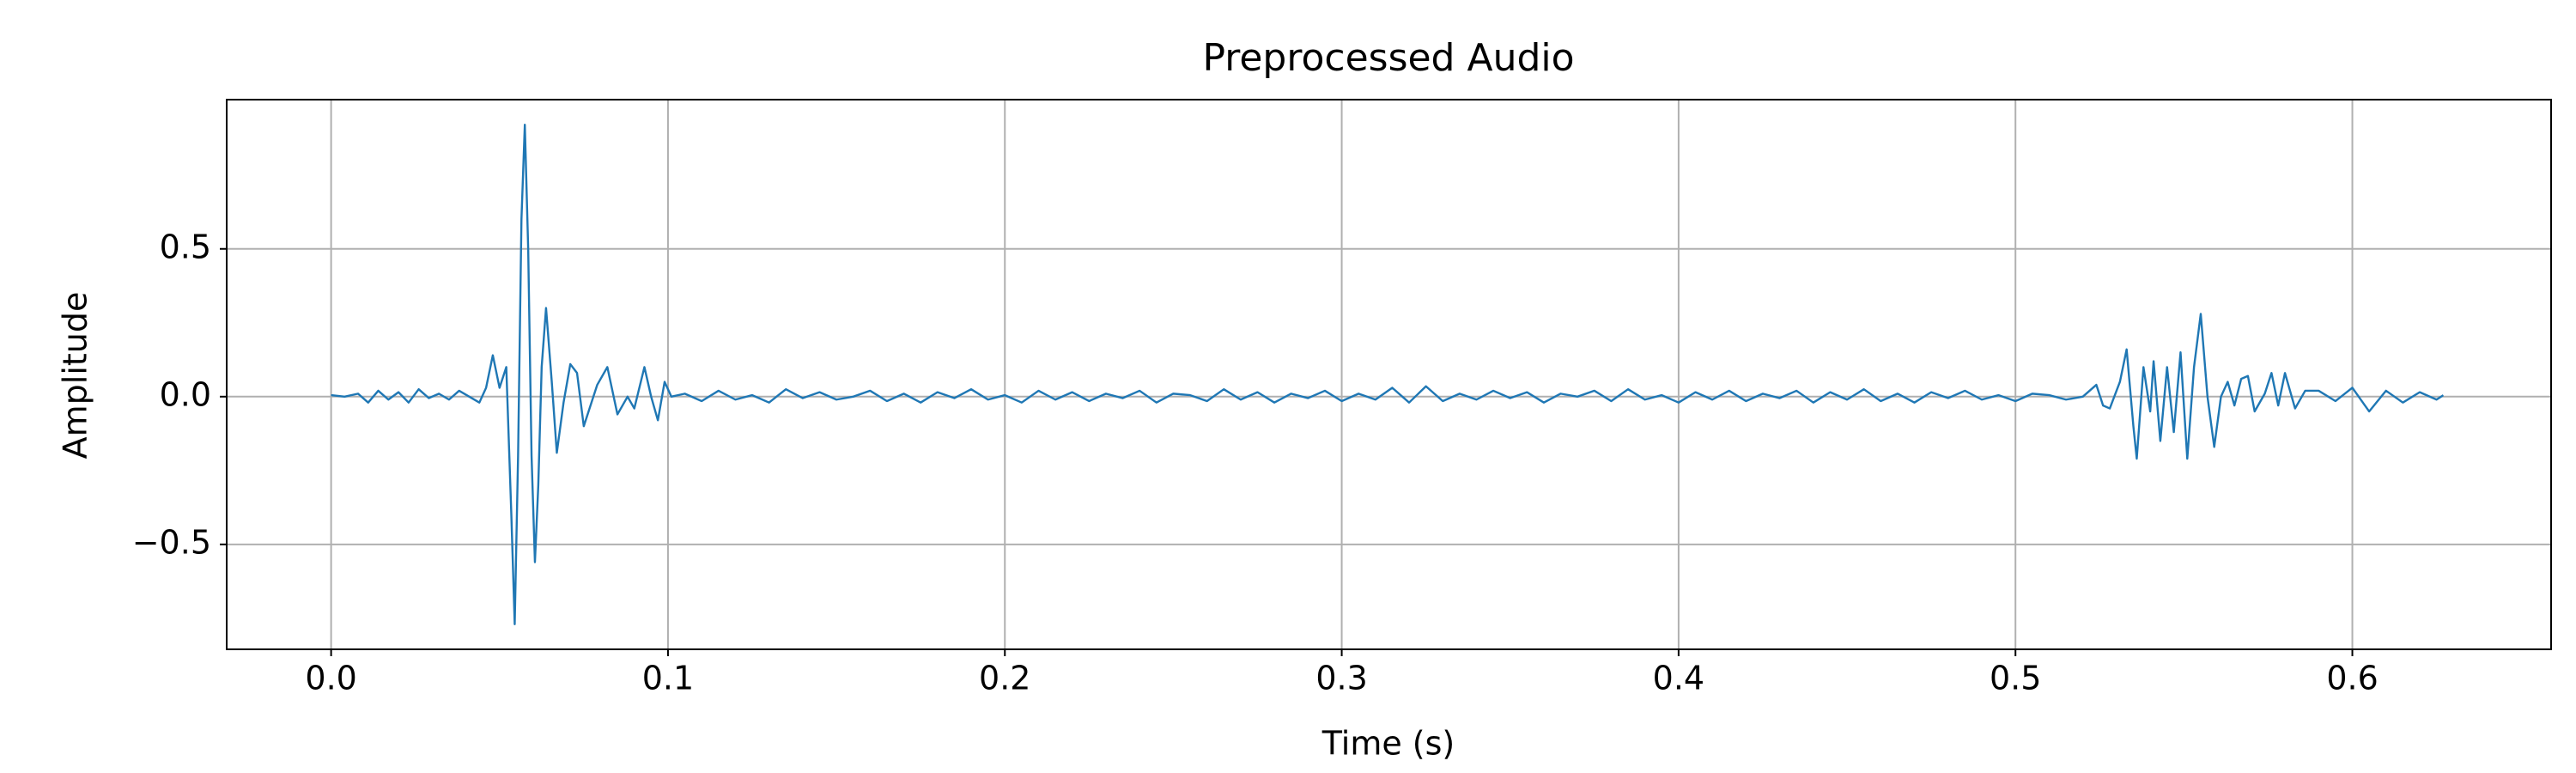  I want to click on x-tick-label: 0.4, so click(1678, 678).